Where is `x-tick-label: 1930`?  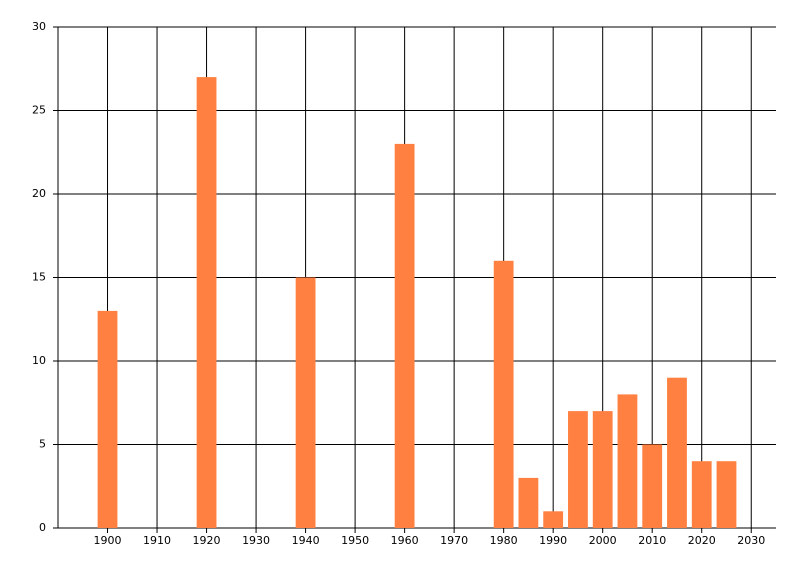 x-tick-label: 1930 is located at coordinates (256, 540).